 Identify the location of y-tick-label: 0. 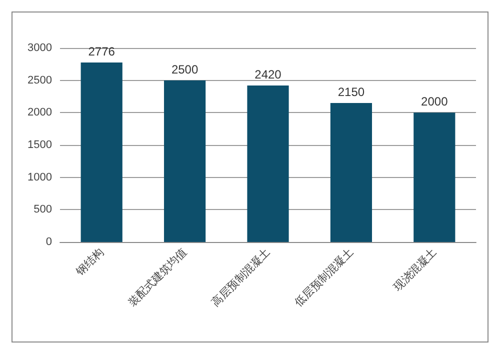
(49, 242).